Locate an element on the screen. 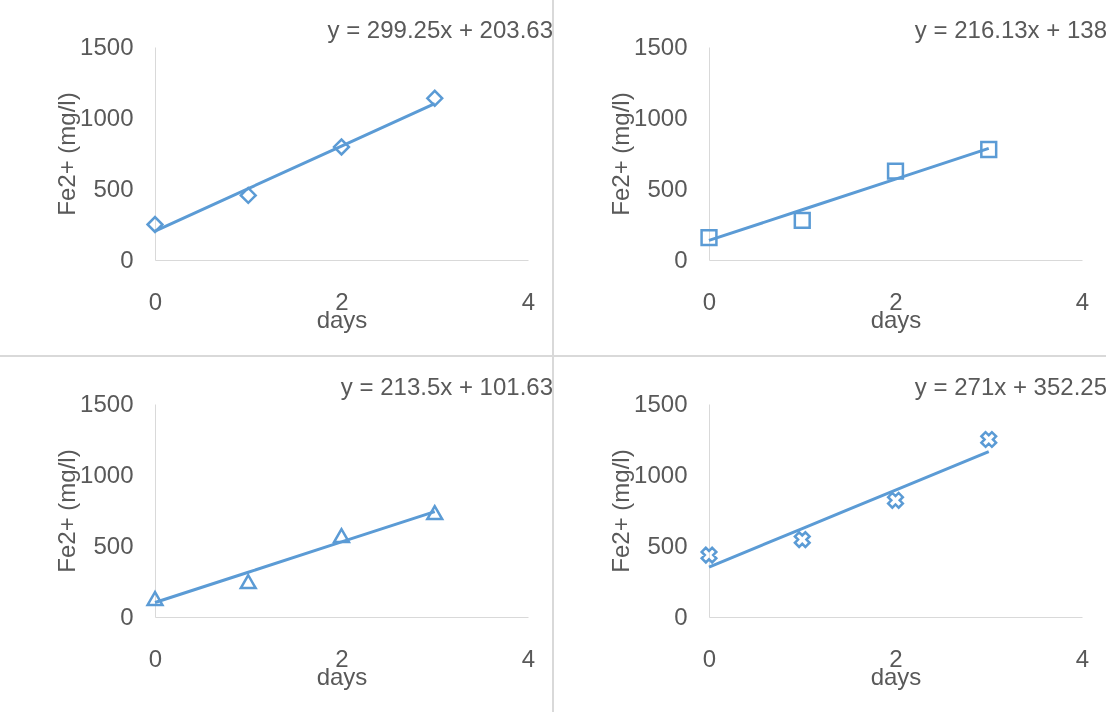 The height and width of the screenshot is (713, 1108). text: y = 271x + 352.25 is located at coordinates (1010, 386).